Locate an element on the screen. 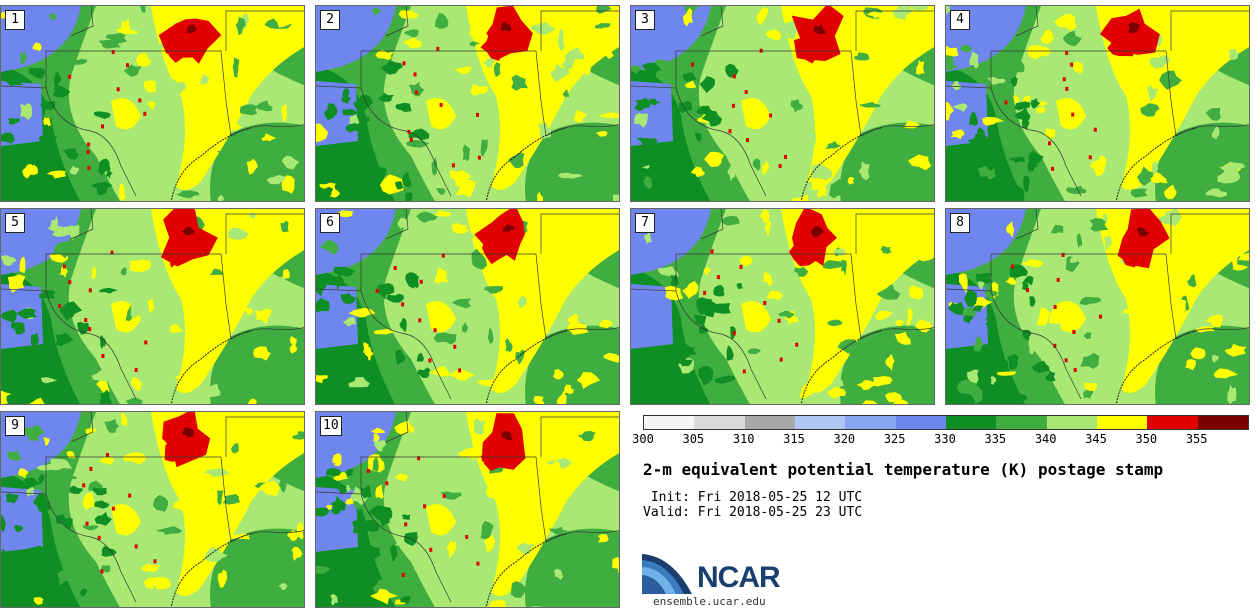 The image size is (1260, 610). logo-wordmark: NCAR is located at coordinates (739, 577).